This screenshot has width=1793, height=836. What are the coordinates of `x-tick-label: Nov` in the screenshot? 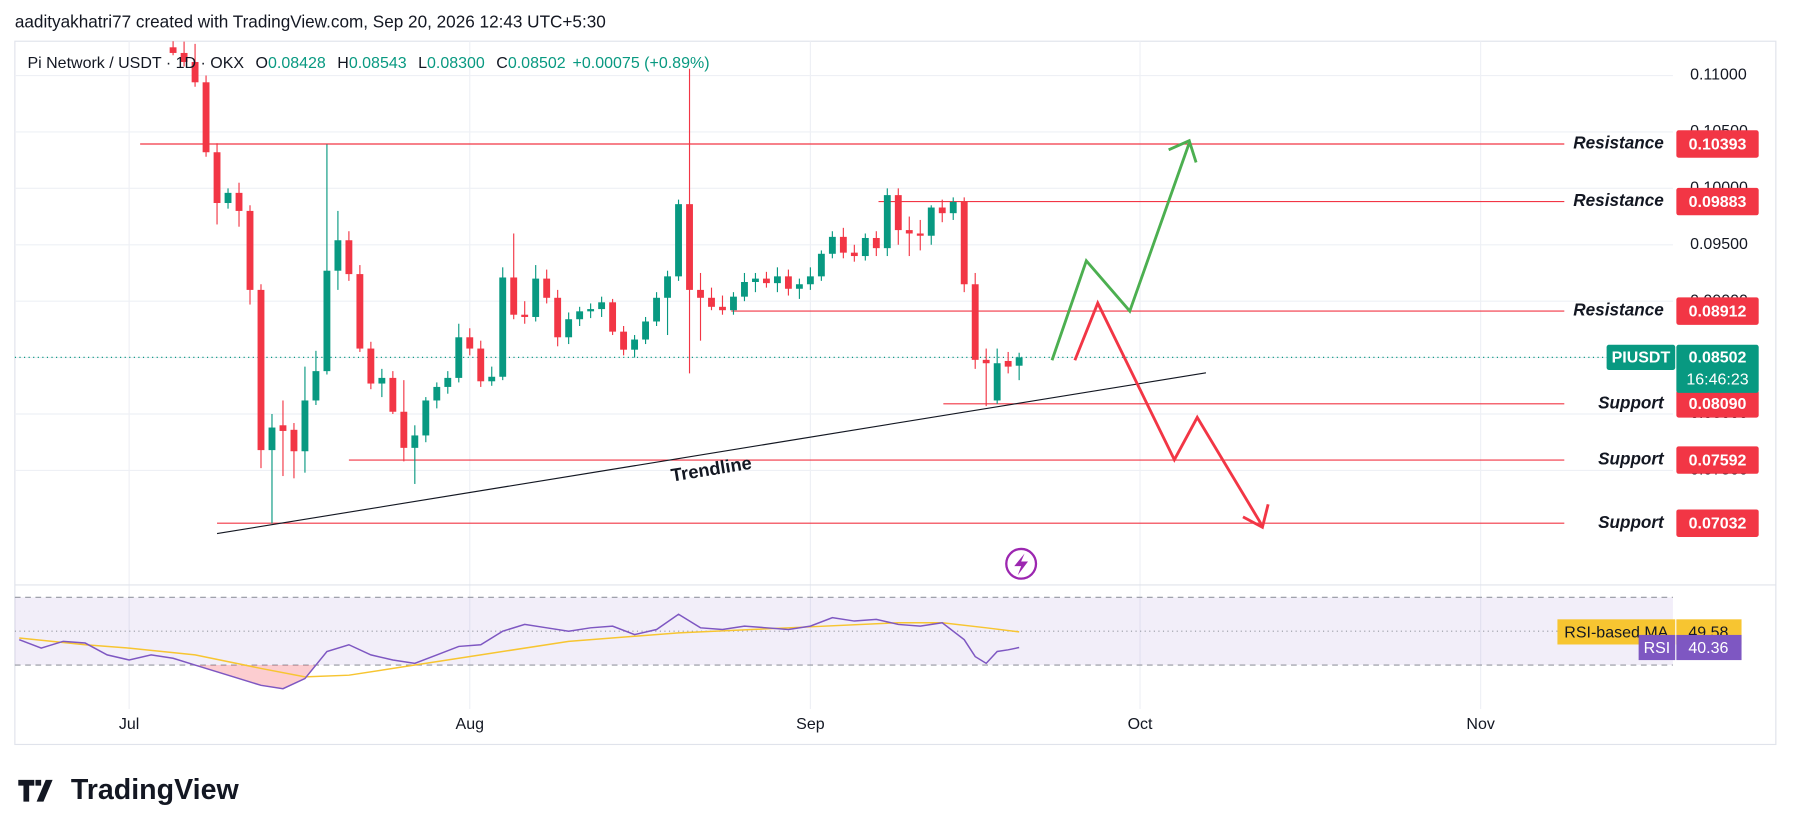 It's located at (1480, 724).